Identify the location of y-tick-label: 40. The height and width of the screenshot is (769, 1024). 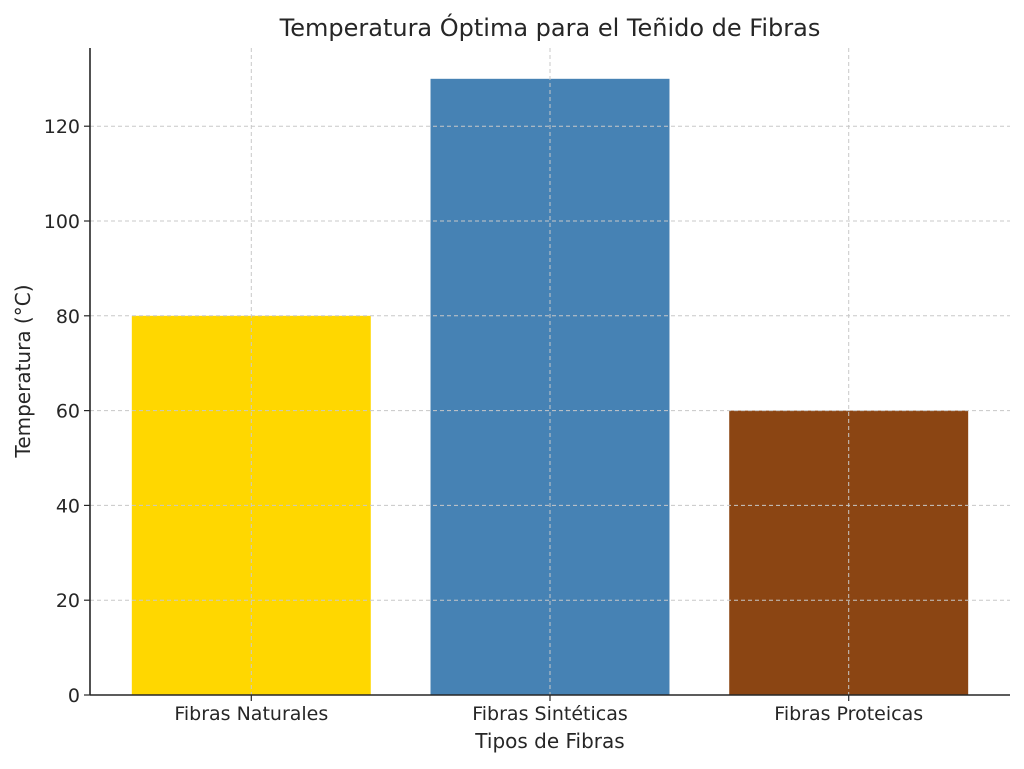
(68, 506).